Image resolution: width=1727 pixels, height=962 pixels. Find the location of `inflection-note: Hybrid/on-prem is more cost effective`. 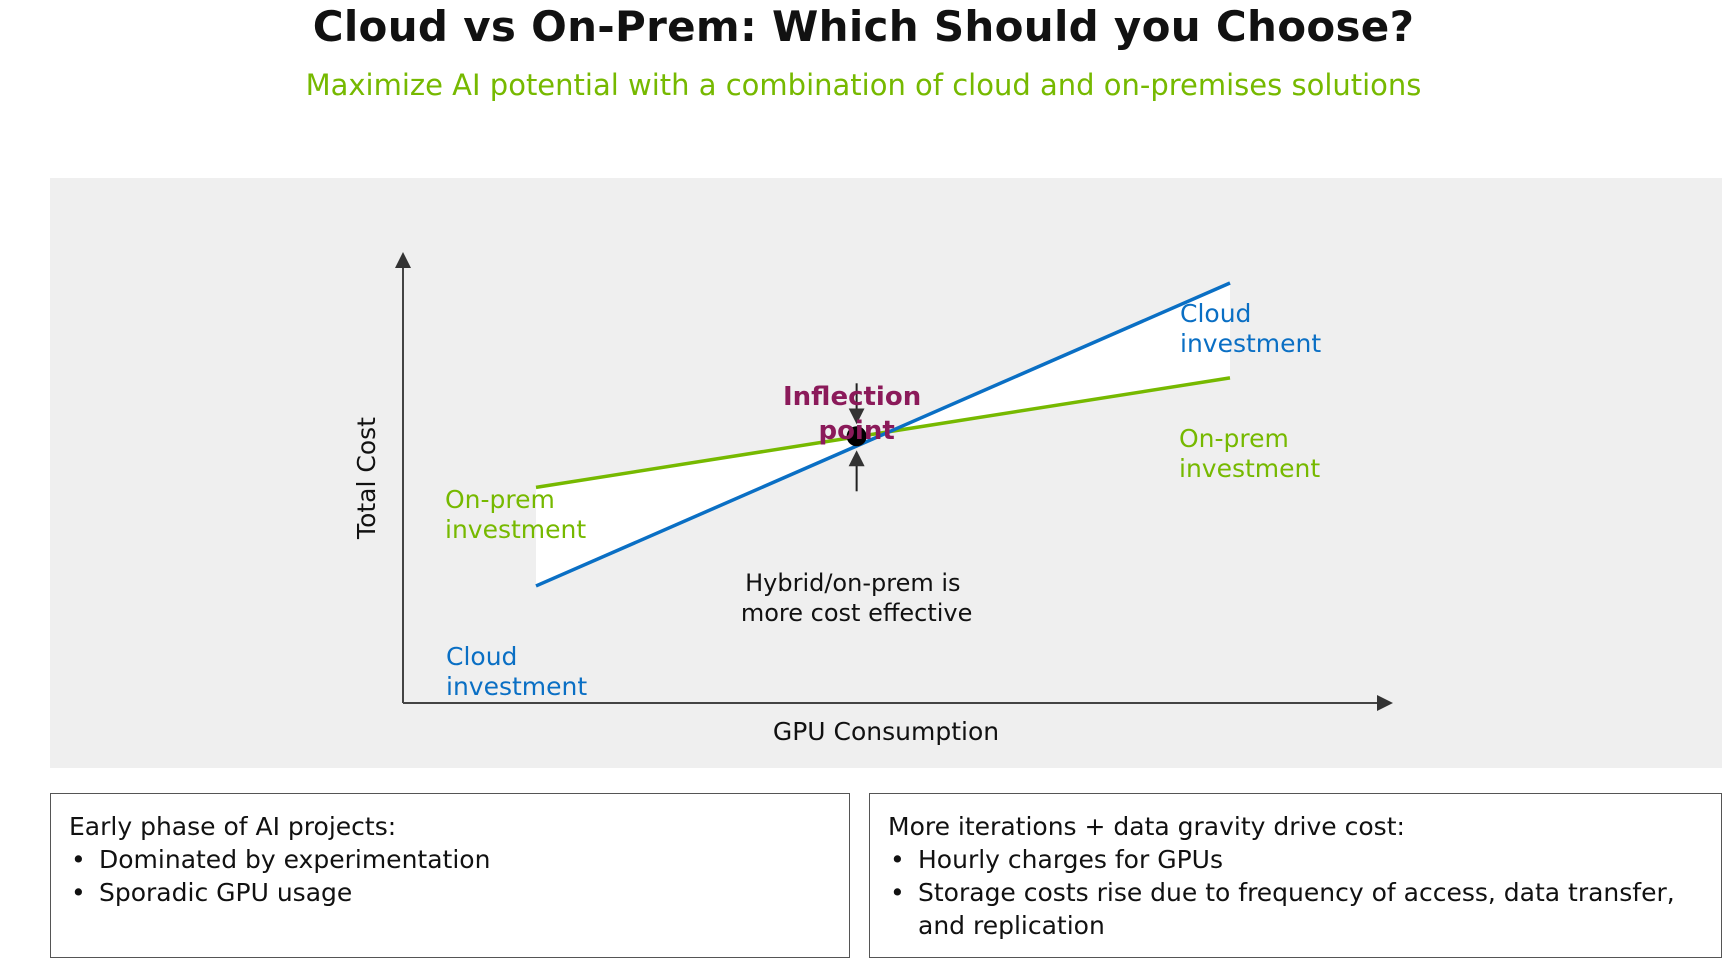

inflection-note: Hybrid/on-prem is more cost effective is located at coordinates (857, 598).